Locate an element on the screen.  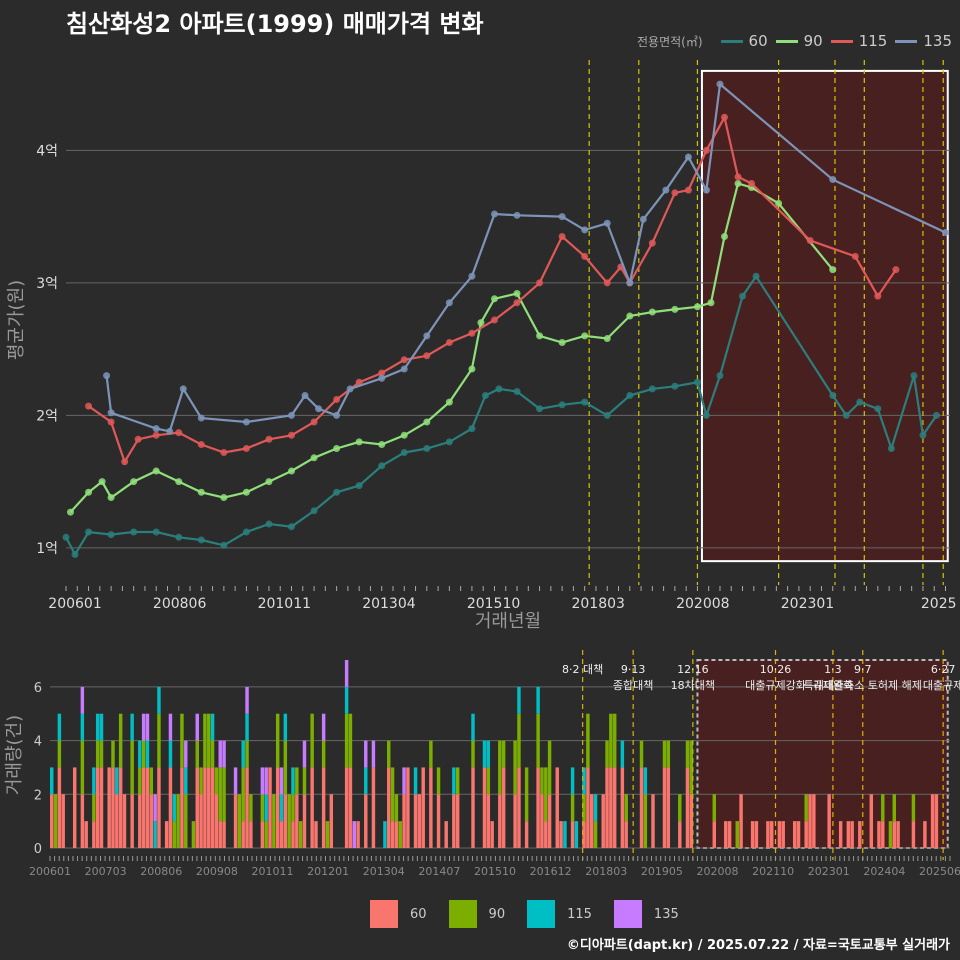
volume-highlight-region is located at coordinates (822, 754).